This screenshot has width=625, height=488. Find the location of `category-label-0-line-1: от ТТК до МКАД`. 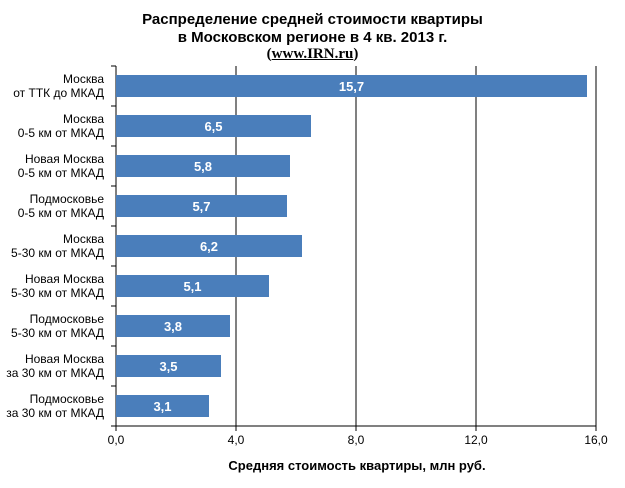

category-label-0-line-1: от ТТК до МКАД is located at coordinates (58, 93).